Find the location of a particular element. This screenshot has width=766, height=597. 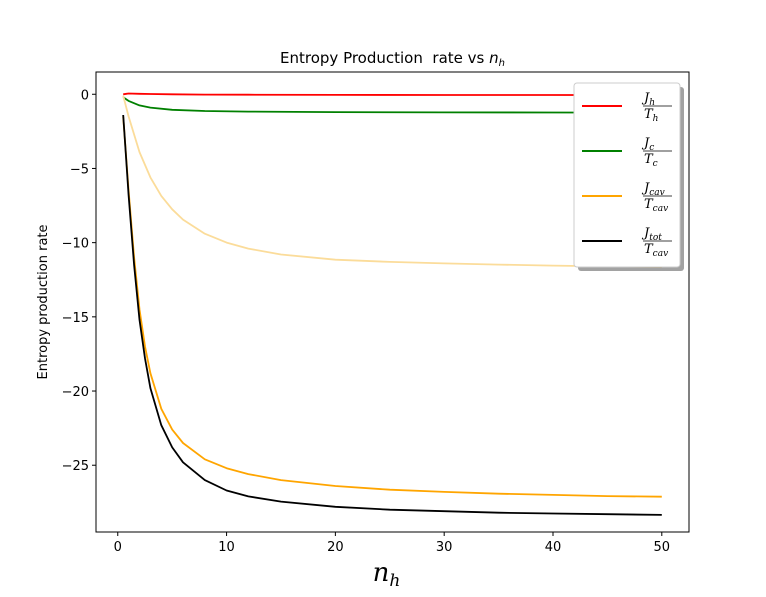

x-tick-label-0: 0 is located at coordinates (118, 547).